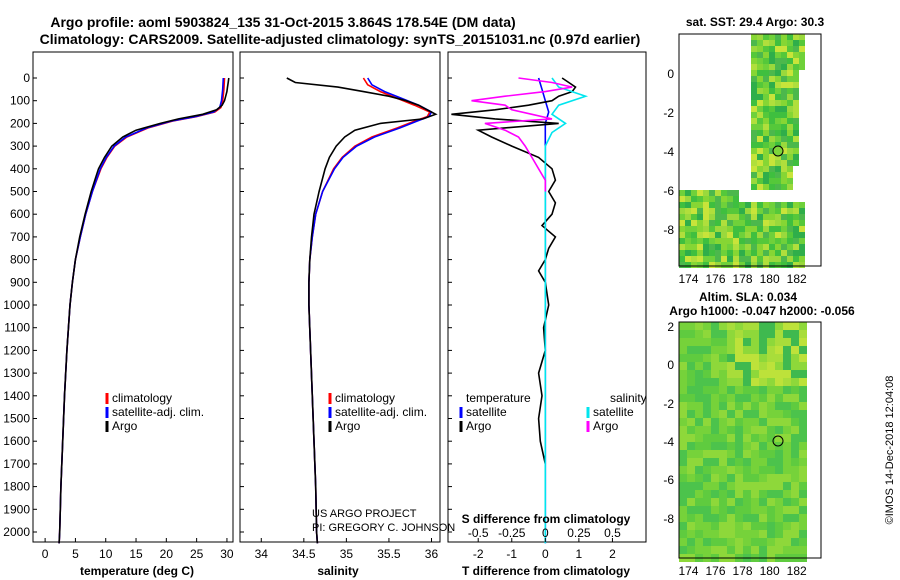 The image size is (900, 580). What do you see at coordinates (566, 310) in the screenshot?
I see `series-line-s-satellite` at bounding box center [566, 310].